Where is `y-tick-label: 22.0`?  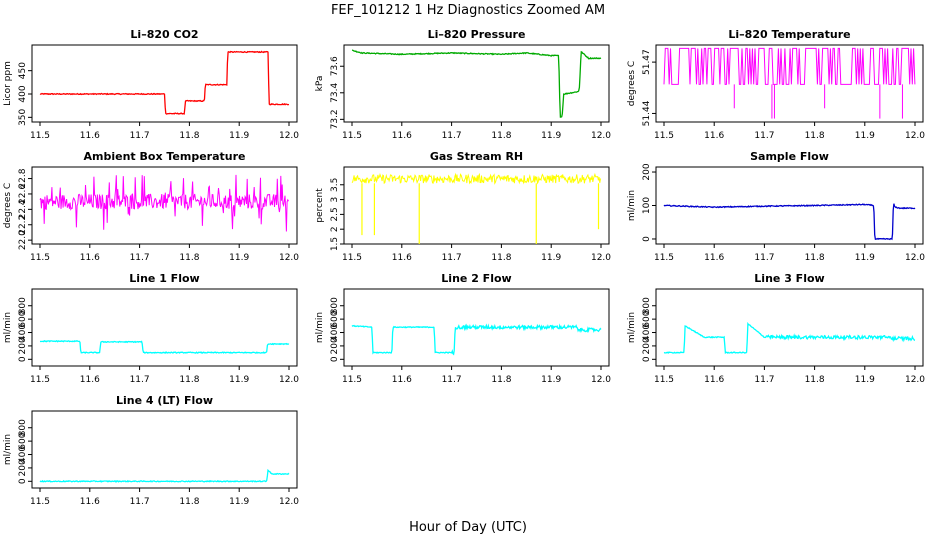
y-tick-label: 22.0 is located at coordinates (23, 240).